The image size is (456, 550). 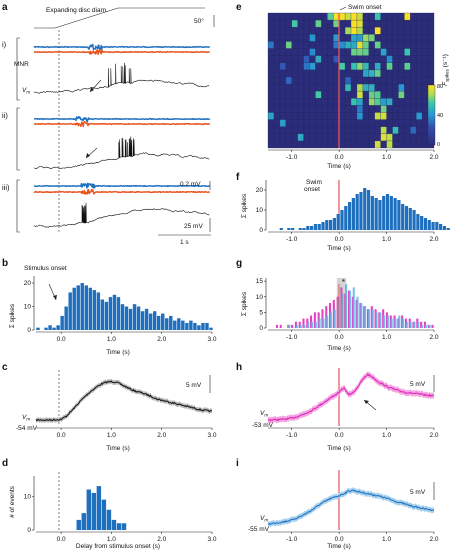 What do you see at coordinates (89, 509) in the screenshot?
I see `d-bar` at bounding box center [89, 509].